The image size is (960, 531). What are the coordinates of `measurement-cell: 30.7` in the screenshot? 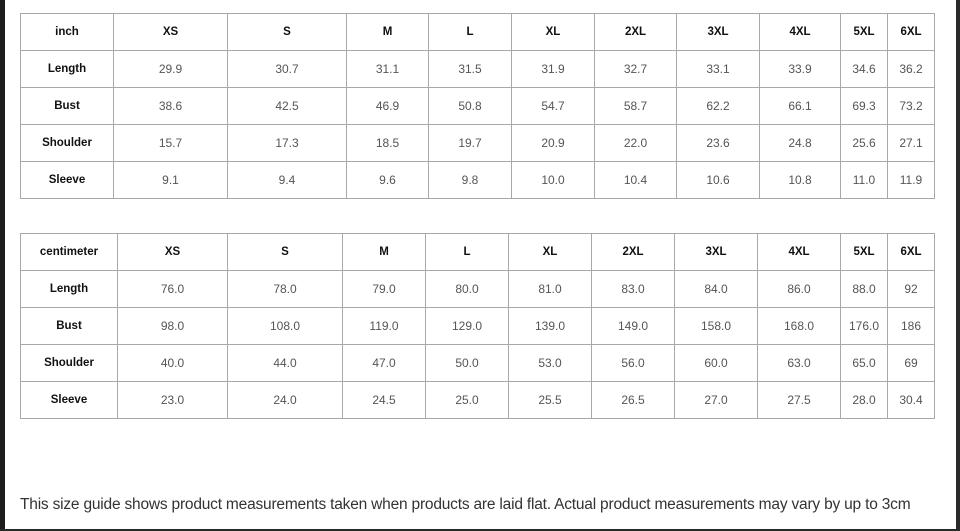 It's located at (287, 69).